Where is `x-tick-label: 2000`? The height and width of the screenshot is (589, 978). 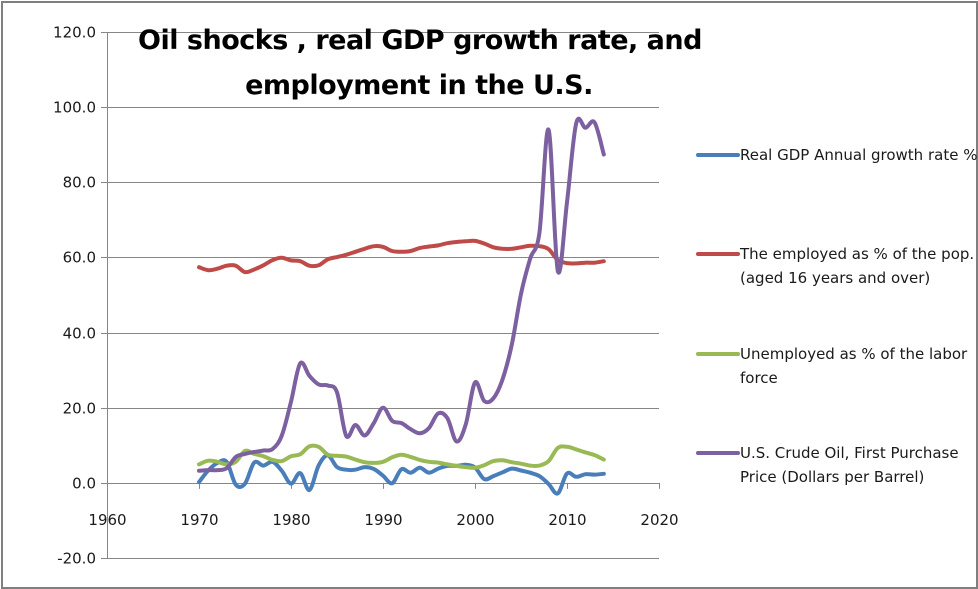 x-tick-label: 2000 is located at coordinates (475, 520).